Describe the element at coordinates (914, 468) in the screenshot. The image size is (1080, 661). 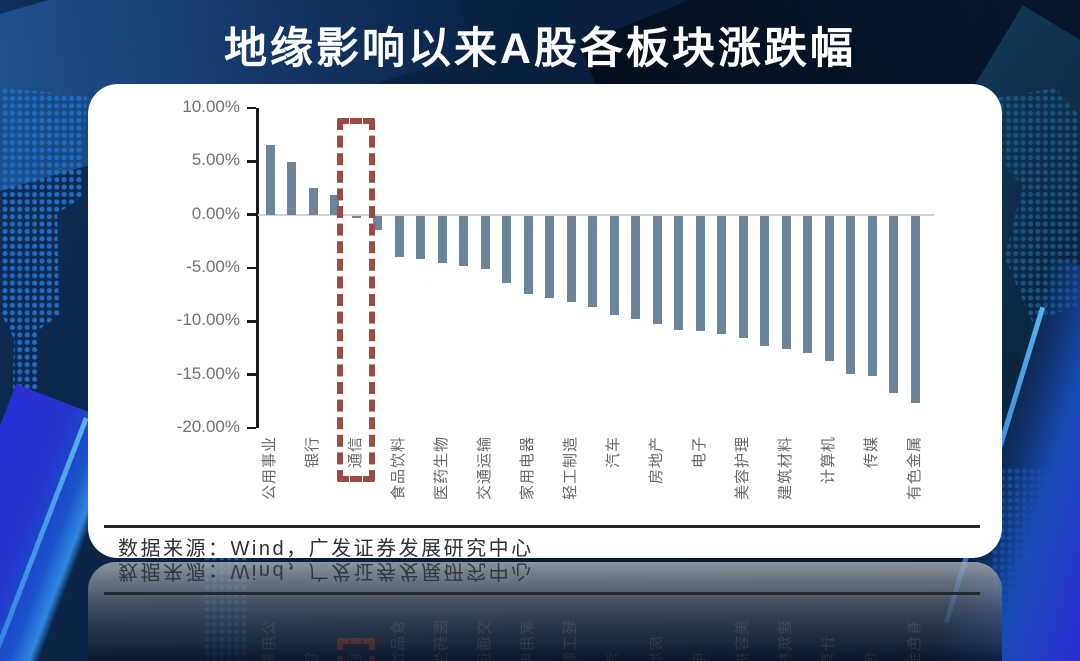
I see `x-axis-label: 有色金属` at that location.